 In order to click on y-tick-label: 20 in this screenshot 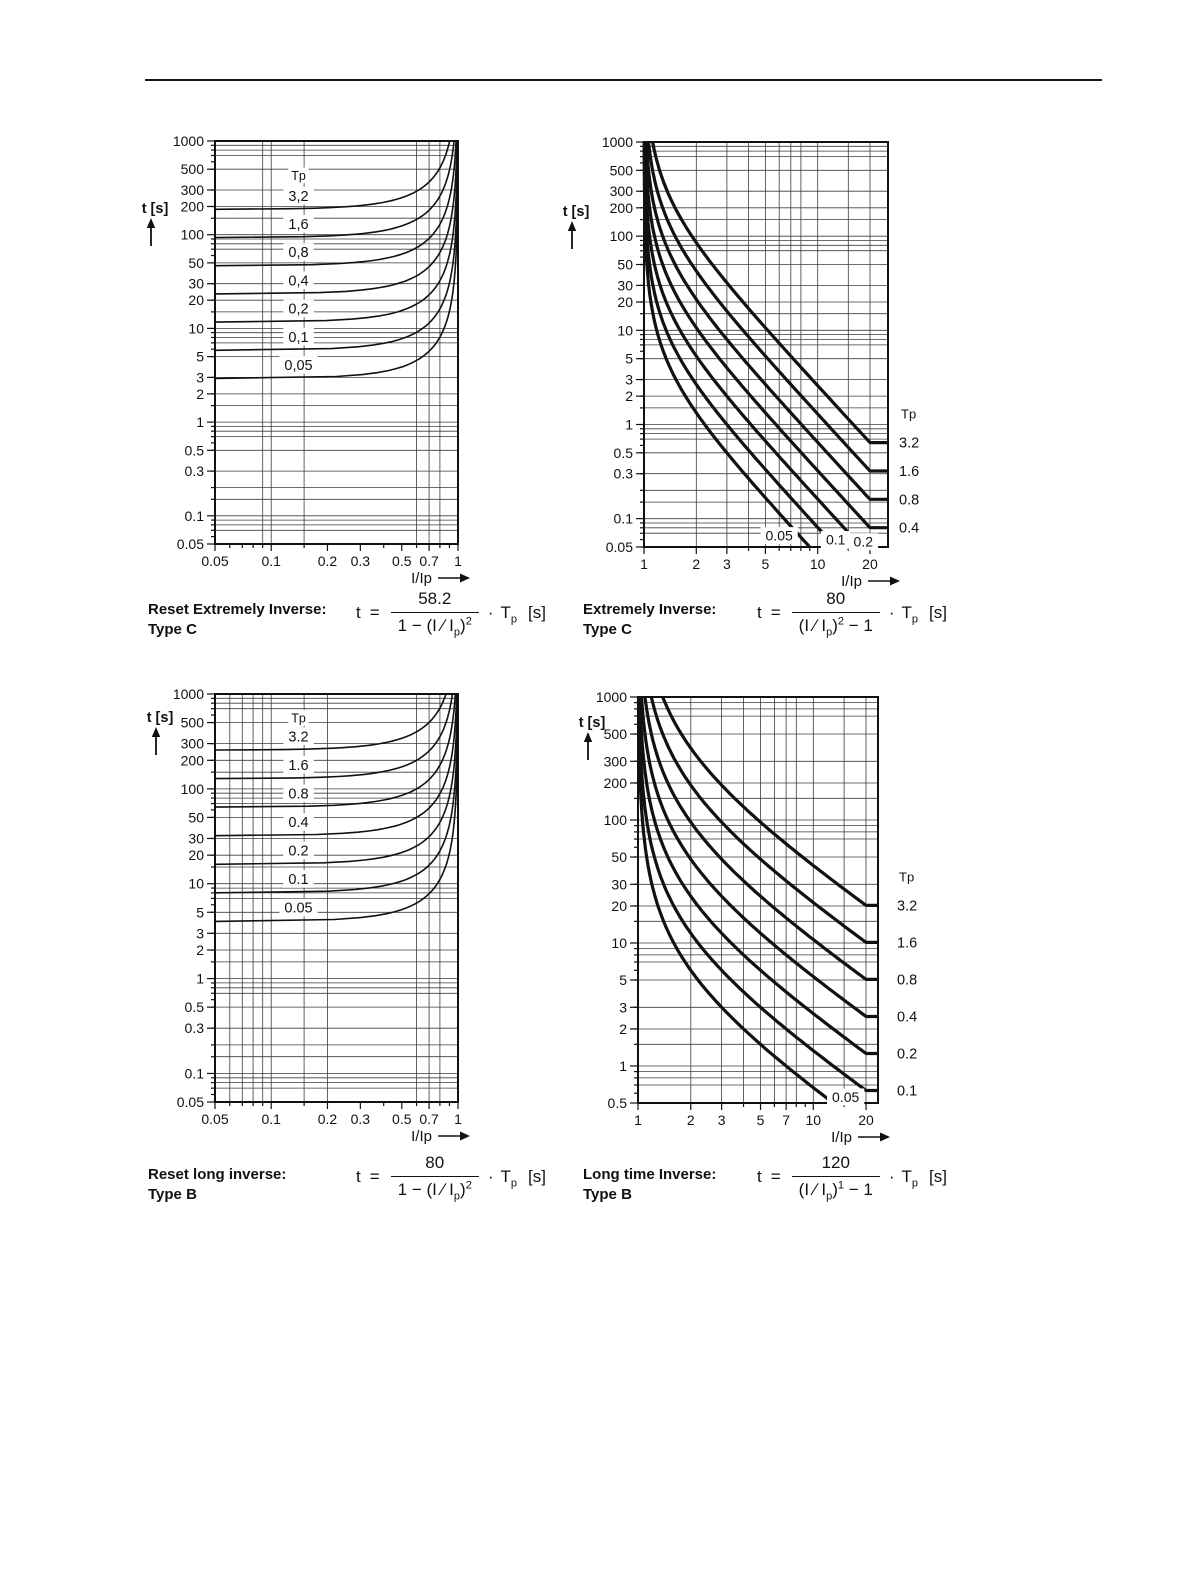, I will do `click(196, 855)`.